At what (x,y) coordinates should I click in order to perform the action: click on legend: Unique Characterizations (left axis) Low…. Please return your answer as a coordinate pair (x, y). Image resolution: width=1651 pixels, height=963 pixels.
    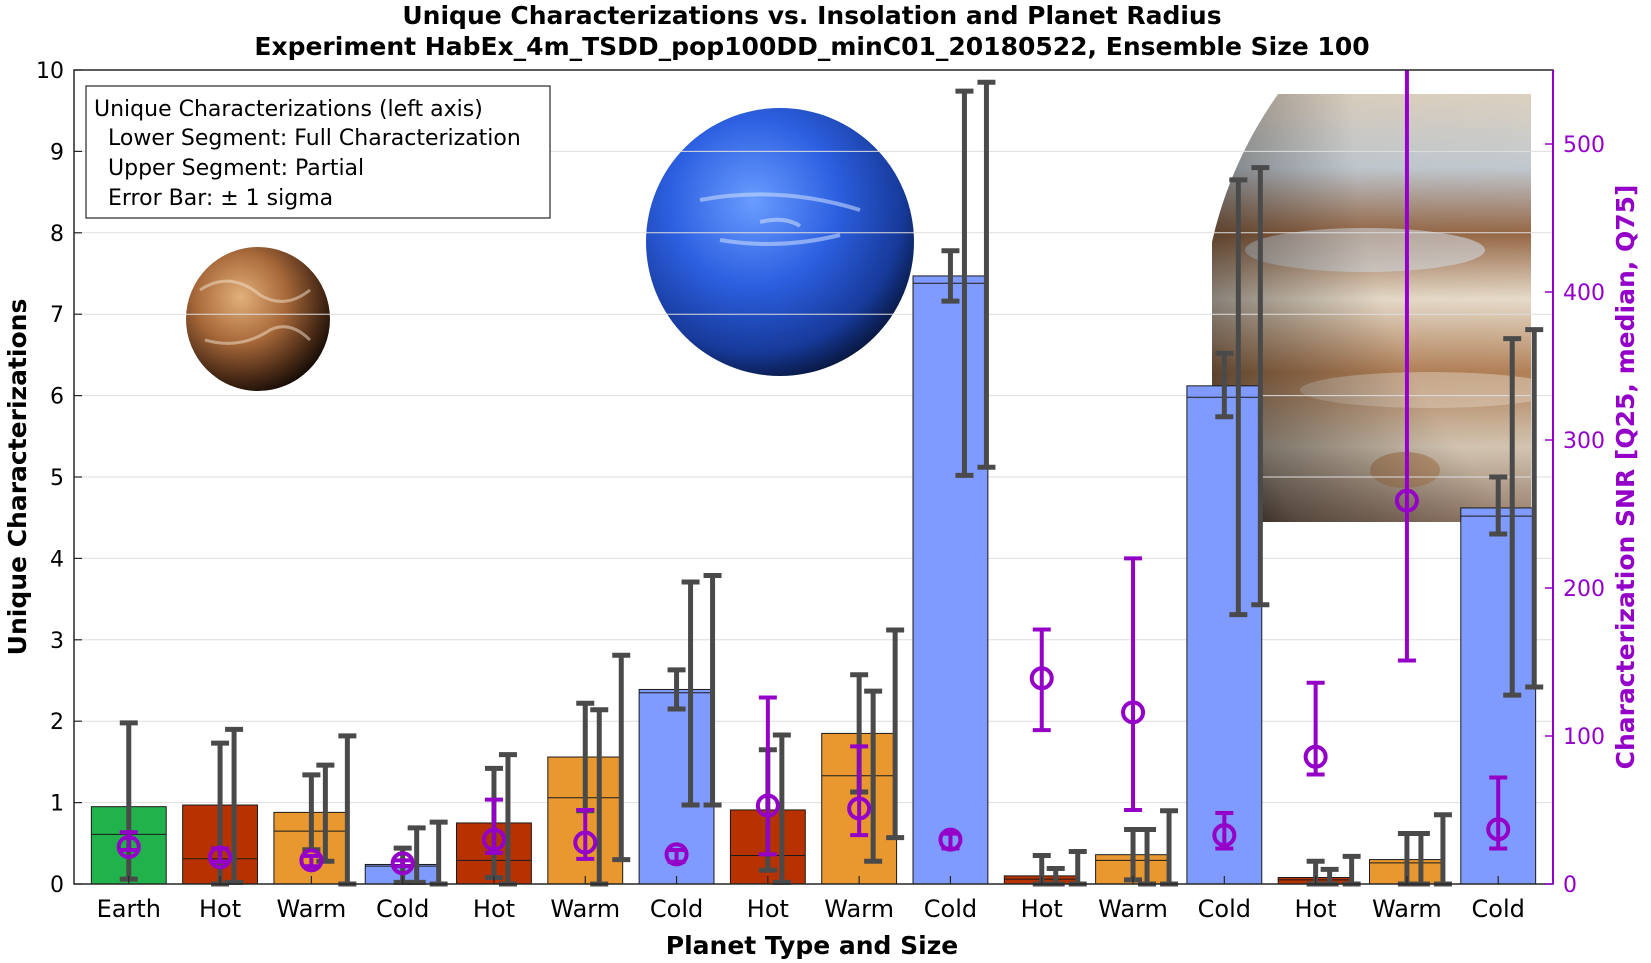
    Looking at the image, I should click on (318, 152).